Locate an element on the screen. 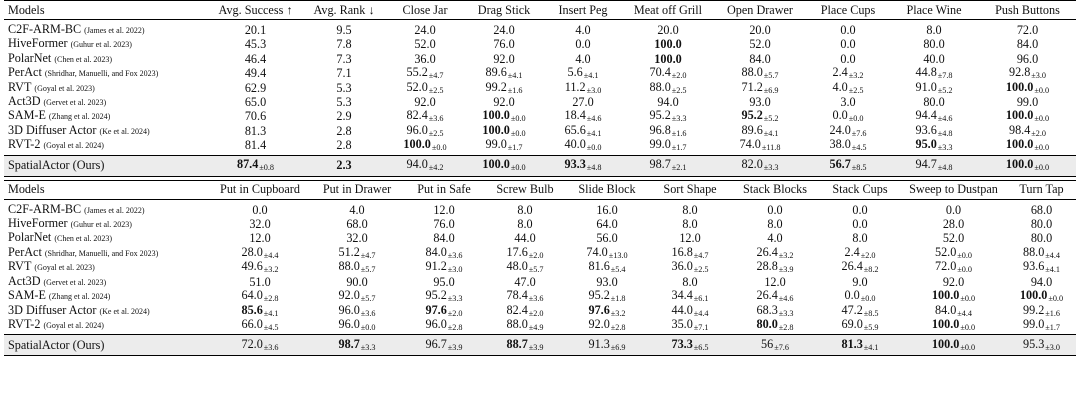 The height and width of the screenshot is (402, 1080). result-cell-screw-bulb: 82.4±2.0 is located at coordinates (525, 311).